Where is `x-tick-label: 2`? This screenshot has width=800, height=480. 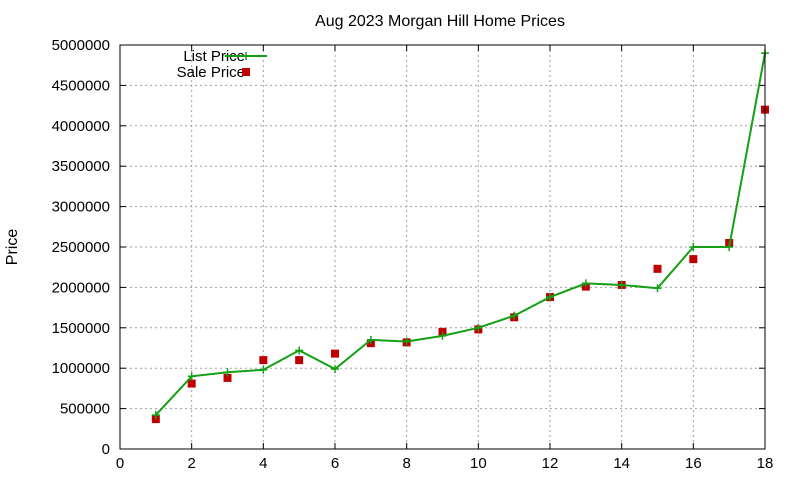
x-tick-label: 2 is located at coordinates (191, 463).